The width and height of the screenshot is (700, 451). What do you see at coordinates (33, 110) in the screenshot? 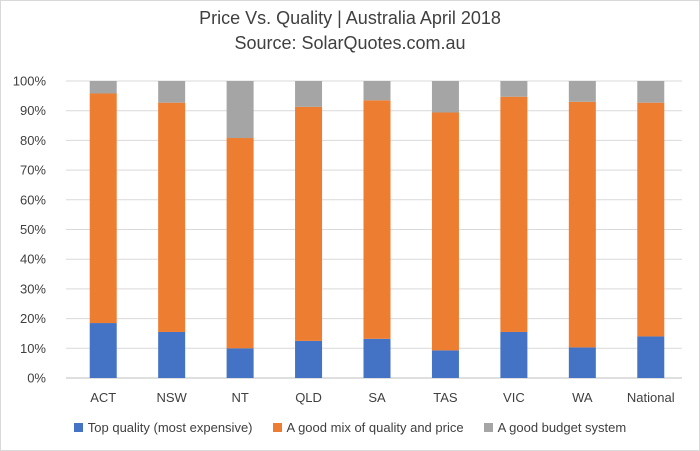
I see `y-tick-label: 90%` at bounding box center [33, 110].